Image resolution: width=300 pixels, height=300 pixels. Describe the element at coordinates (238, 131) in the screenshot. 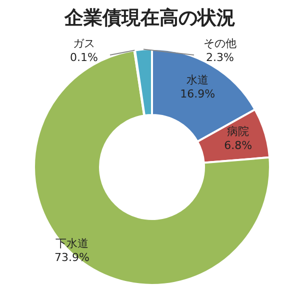

I see `slice-label: 病院` at that location.